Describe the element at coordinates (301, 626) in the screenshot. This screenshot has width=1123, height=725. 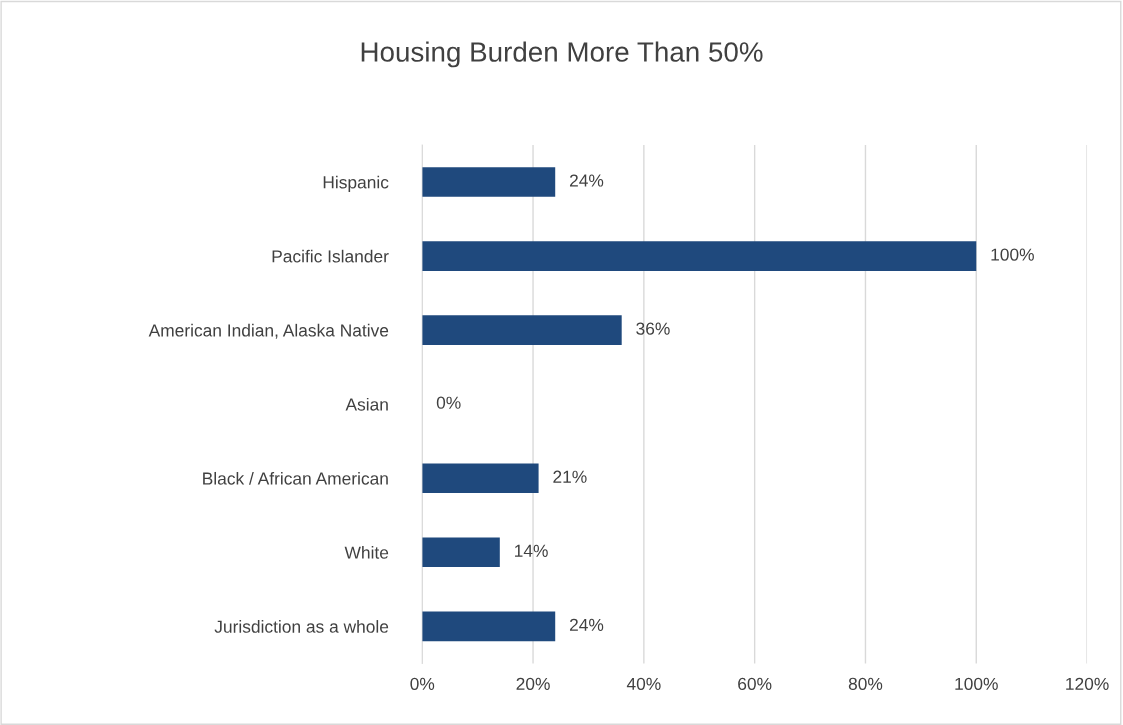
I see `y-tick-label: Jurisdiction as a whole` at that location.